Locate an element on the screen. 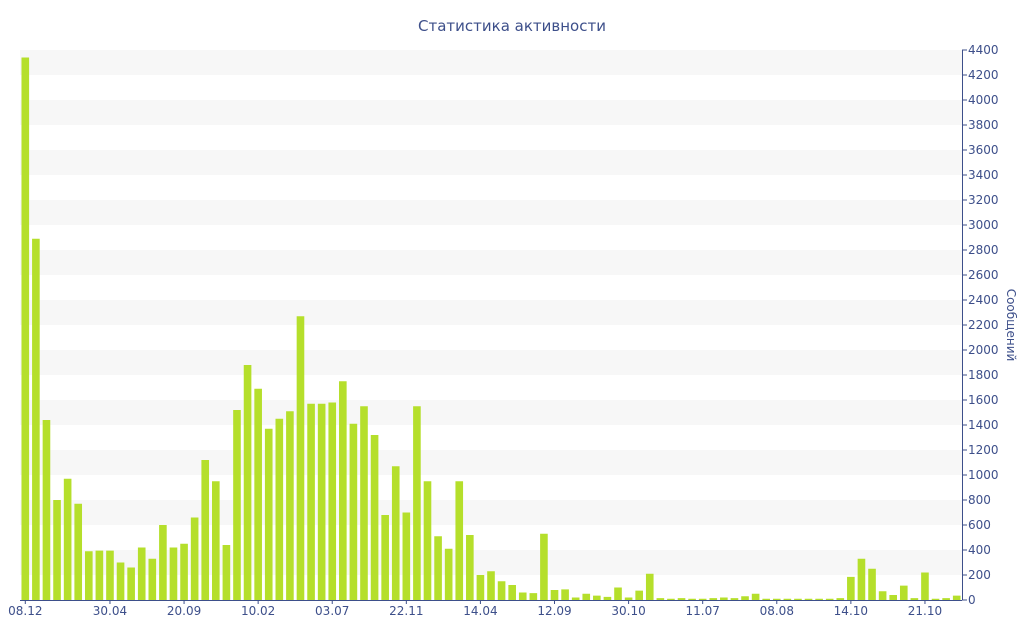 The width and height of the screenshot is (1024, 640). y-tick-label: 2800 is located at coordinates (983, 250).